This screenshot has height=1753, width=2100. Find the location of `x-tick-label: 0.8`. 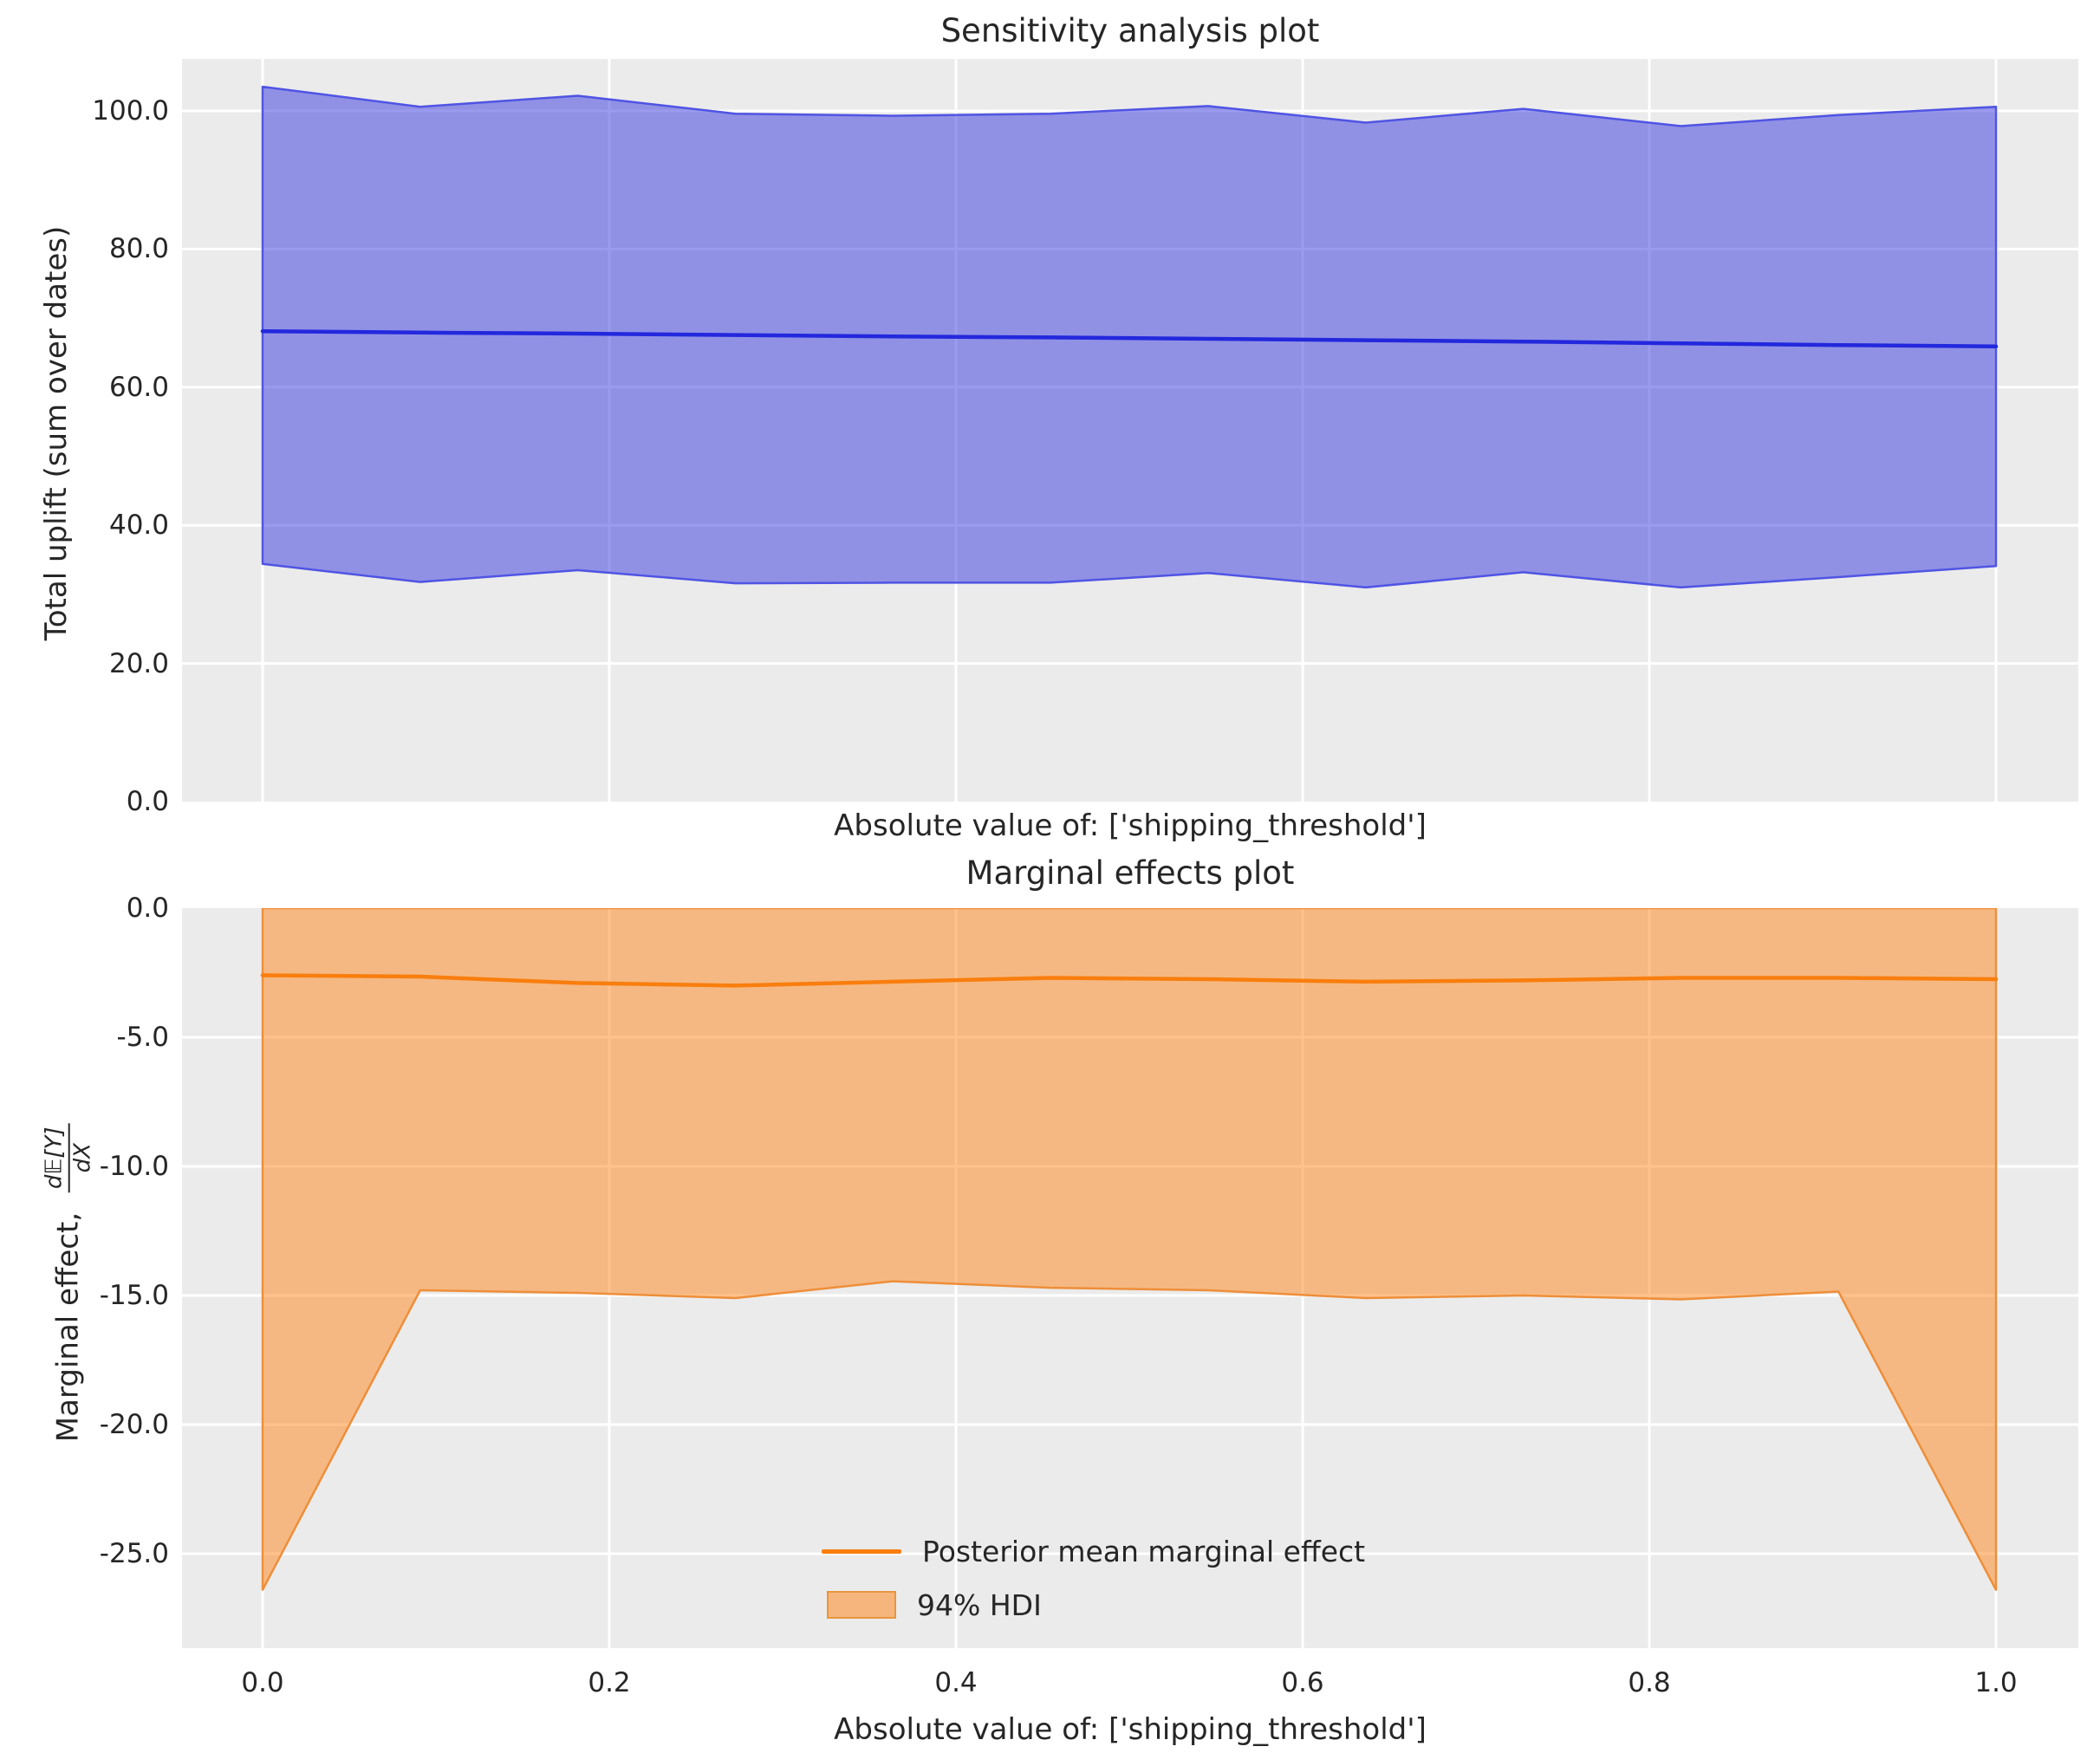

x-tick-label: 0.8 is located at coordinates (1649, 1682).